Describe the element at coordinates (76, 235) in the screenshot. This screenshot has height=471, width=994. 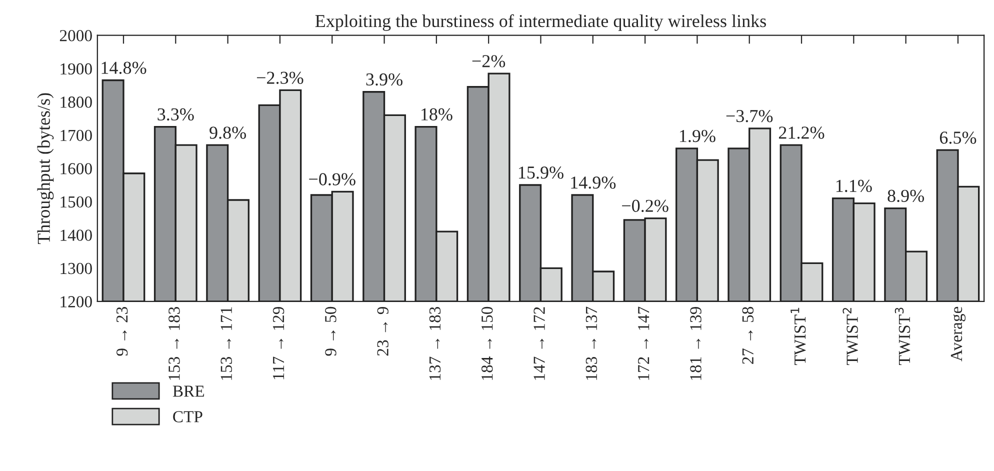
I see `y-tick-label: 1400` at that location.